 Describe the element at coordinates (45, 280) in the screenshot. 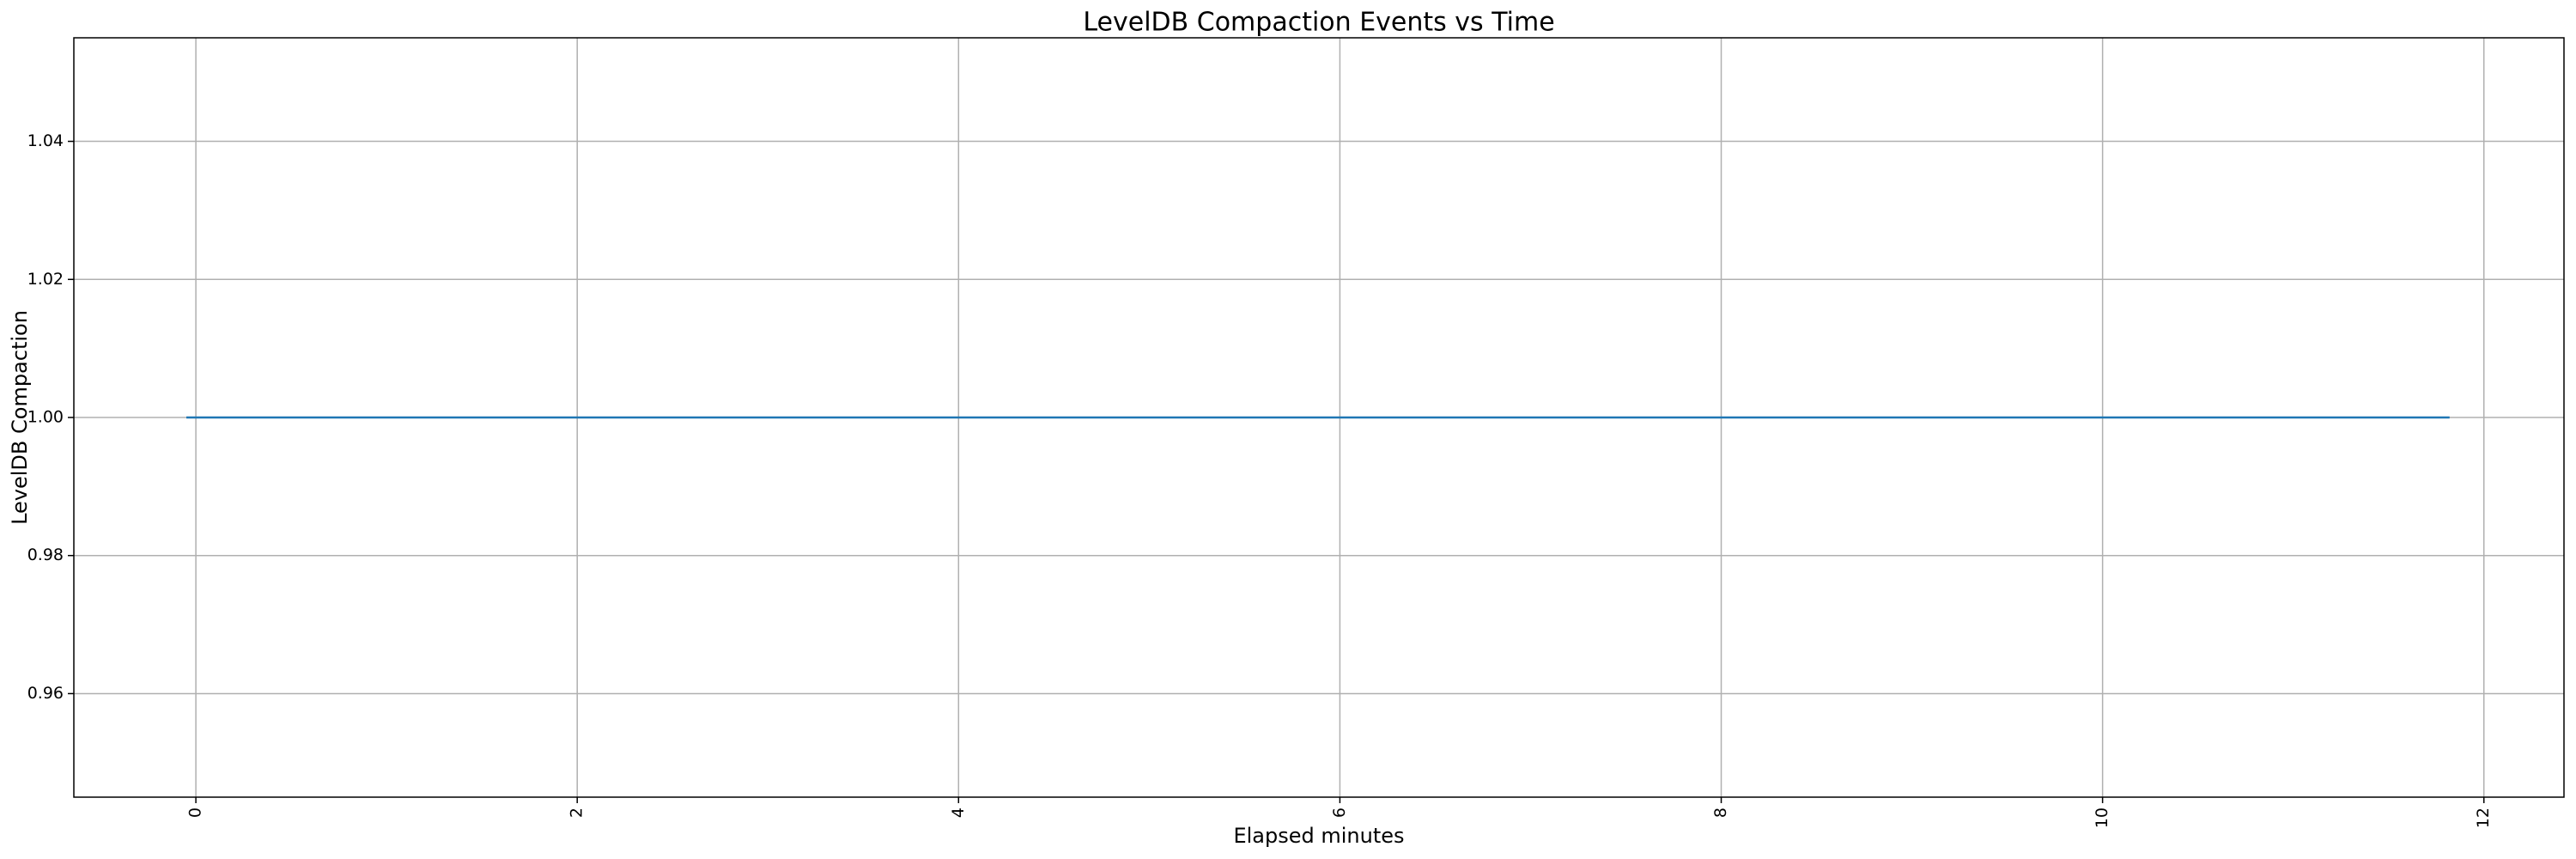

I see `y-tick-label: 1.02` at that location.